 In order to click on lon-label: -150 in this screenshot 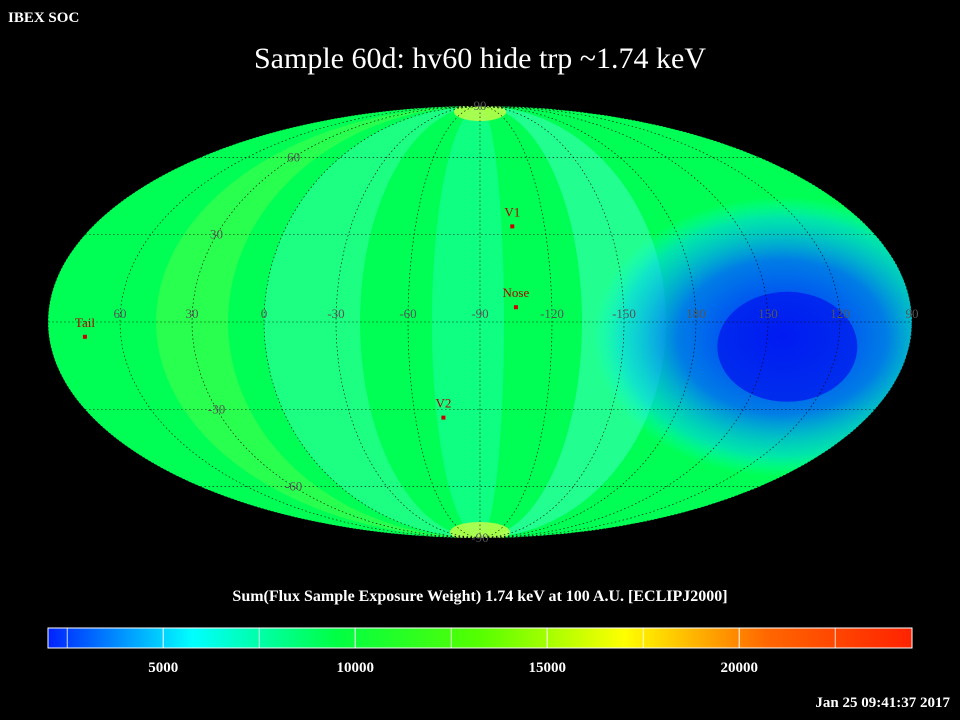, I will do `click(624, 313)`.